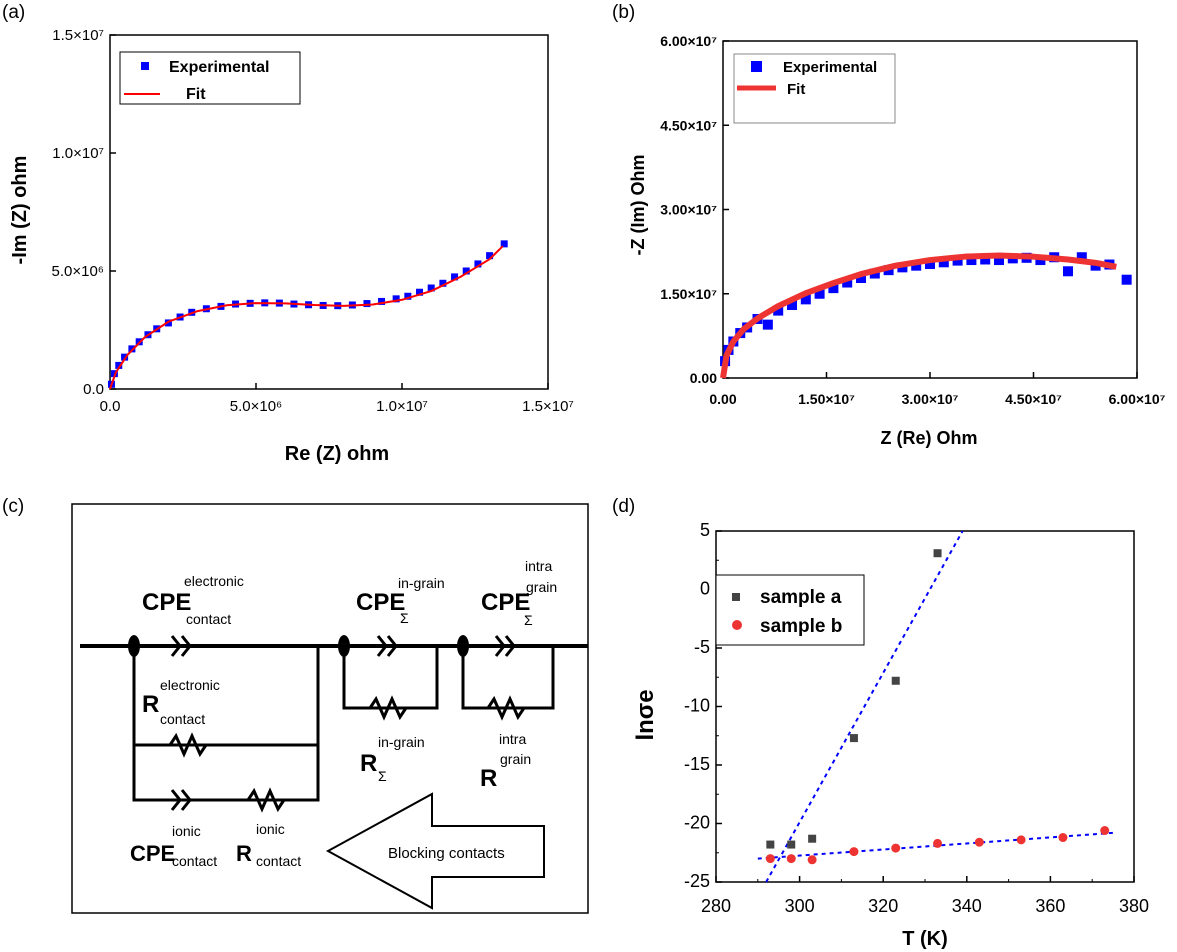 This screenshot has width=1177, height=952. I want to click on blocking-arrow, so click(435, 851).